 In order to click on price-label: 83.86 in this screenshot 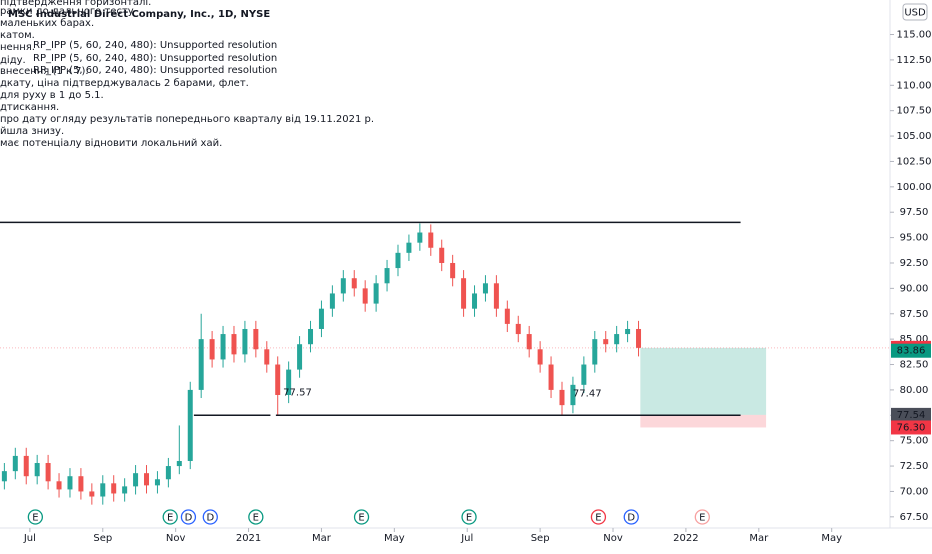, I will do `click(911, 351)`.